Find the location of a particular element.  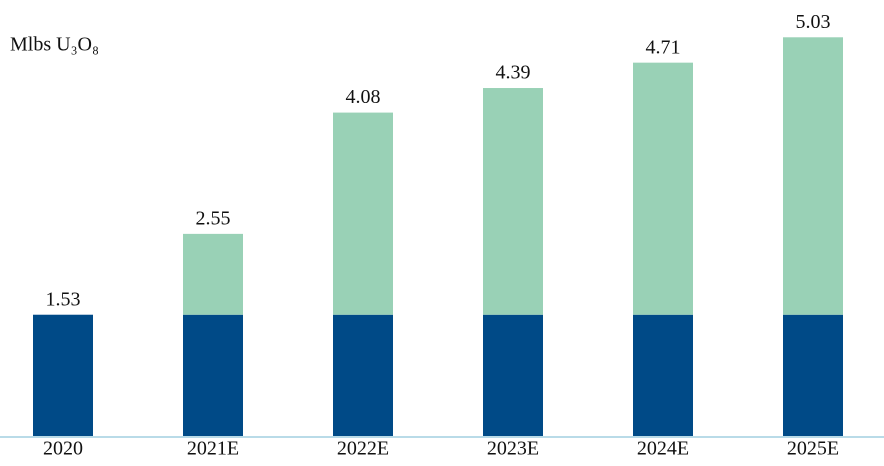

x-tick-label: 2022E is located at coordinates (363, 449).